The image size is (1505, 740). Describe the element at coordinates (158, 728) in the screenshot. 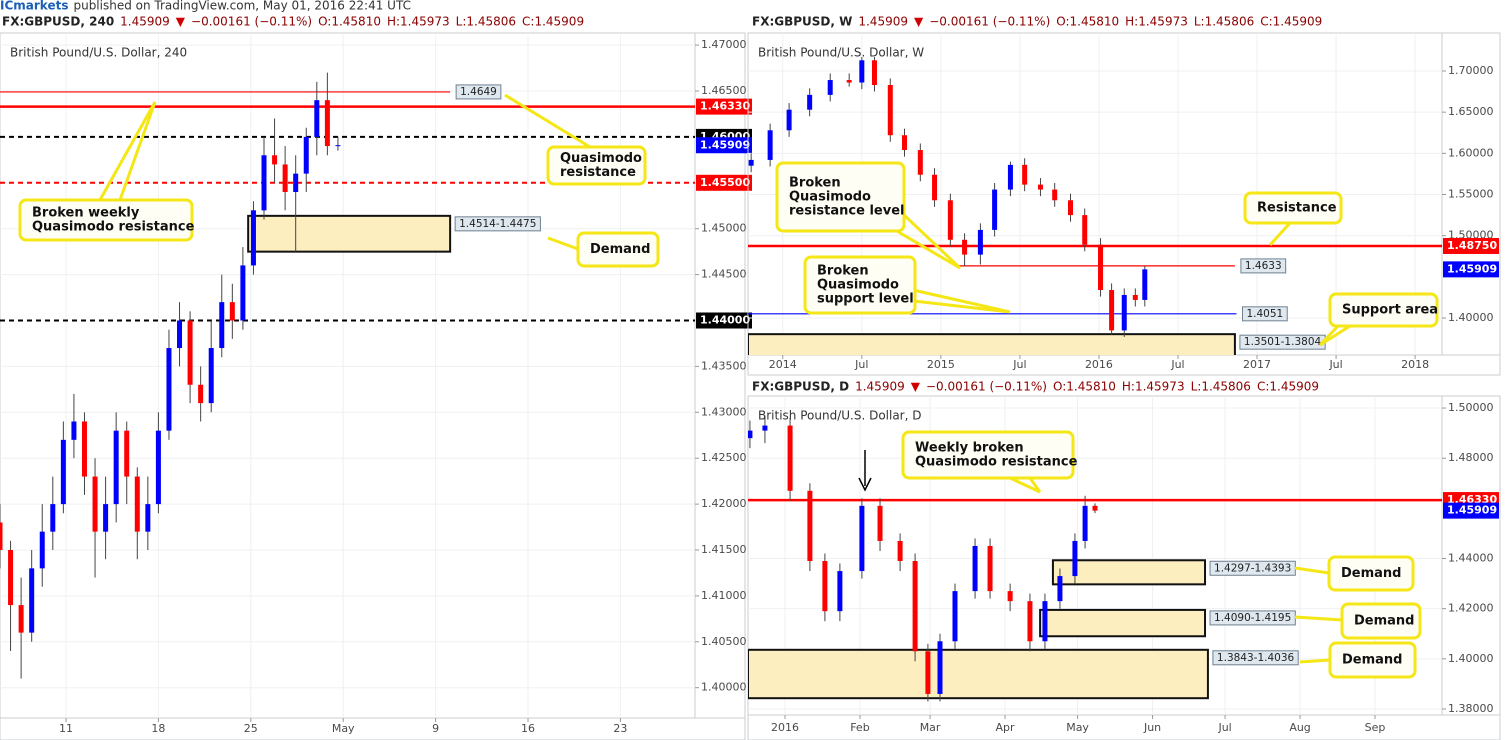

I see `x-tick-label: 18` at that location.